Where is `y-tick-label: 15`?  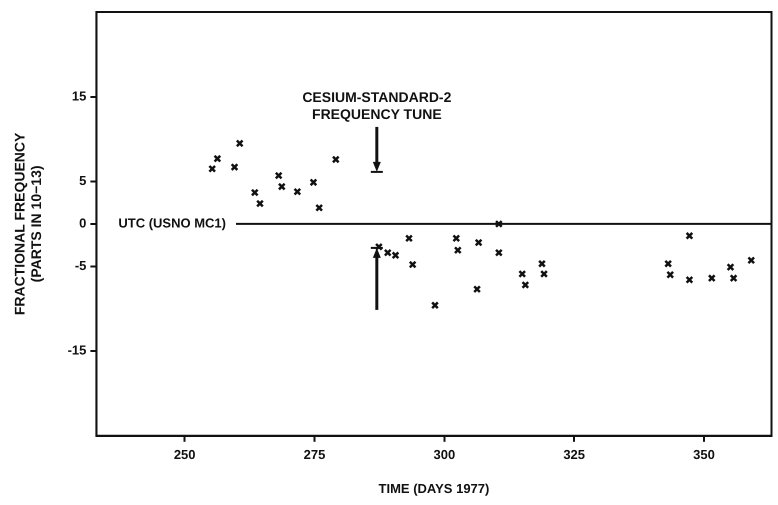 y-tick-label: 15 is located at coordinates (79, 96).